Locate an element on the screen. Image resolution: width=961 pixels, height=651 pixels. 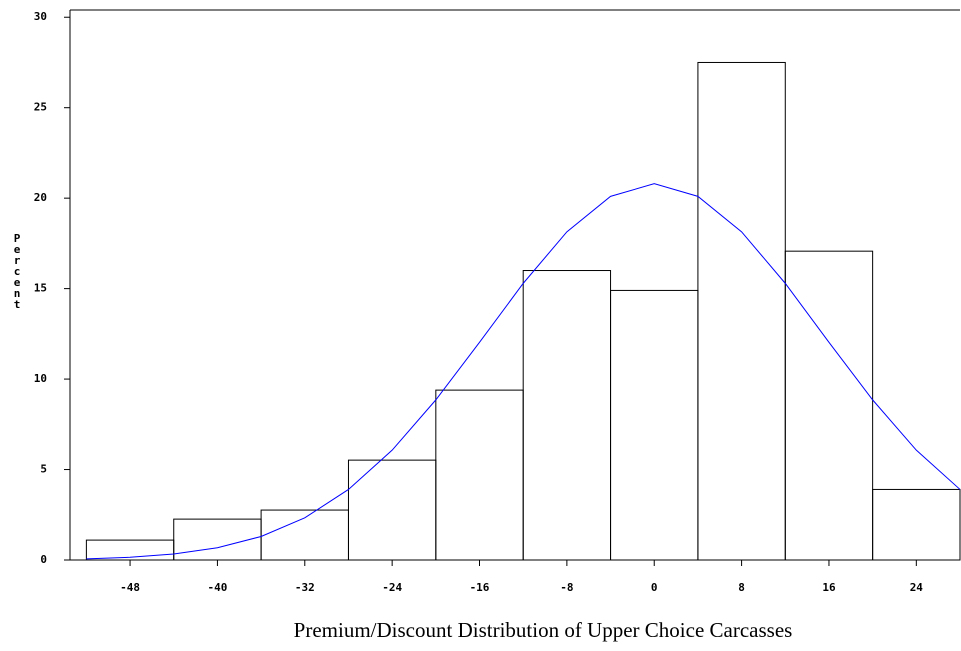
y-tick-label: 25 is located at coordinates (40, 107).